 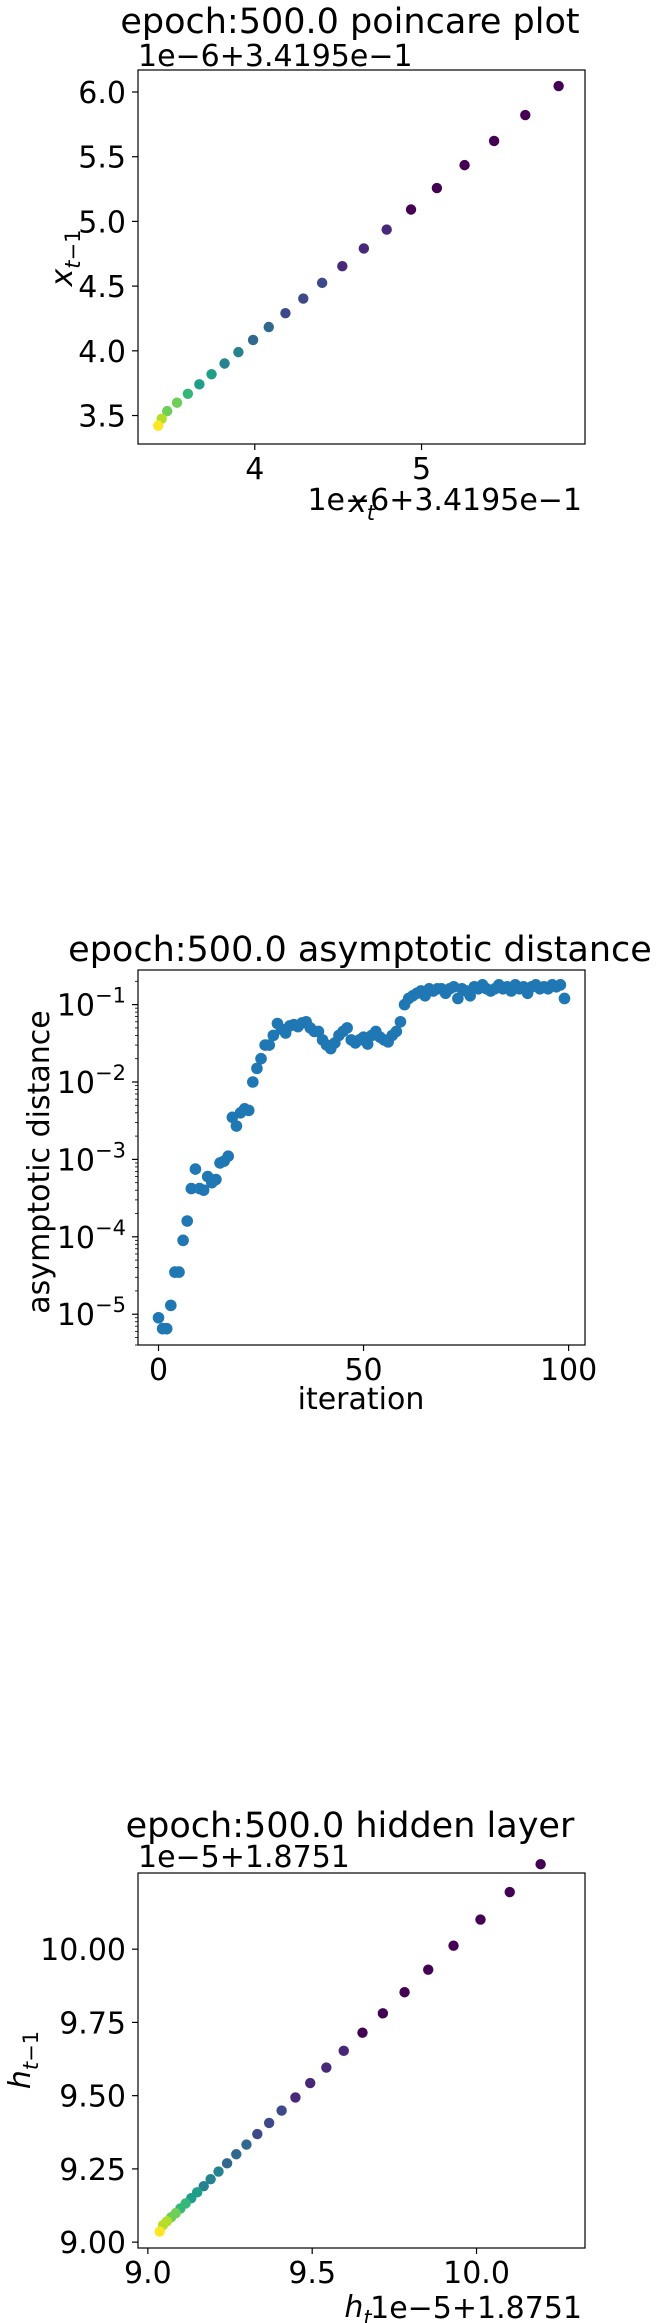 What do you see at coordinates (349, 22) in the screenshot?
I see `poincare-plot-title: epoch:500.0 poincare plot` at bounding box center [349, 22].